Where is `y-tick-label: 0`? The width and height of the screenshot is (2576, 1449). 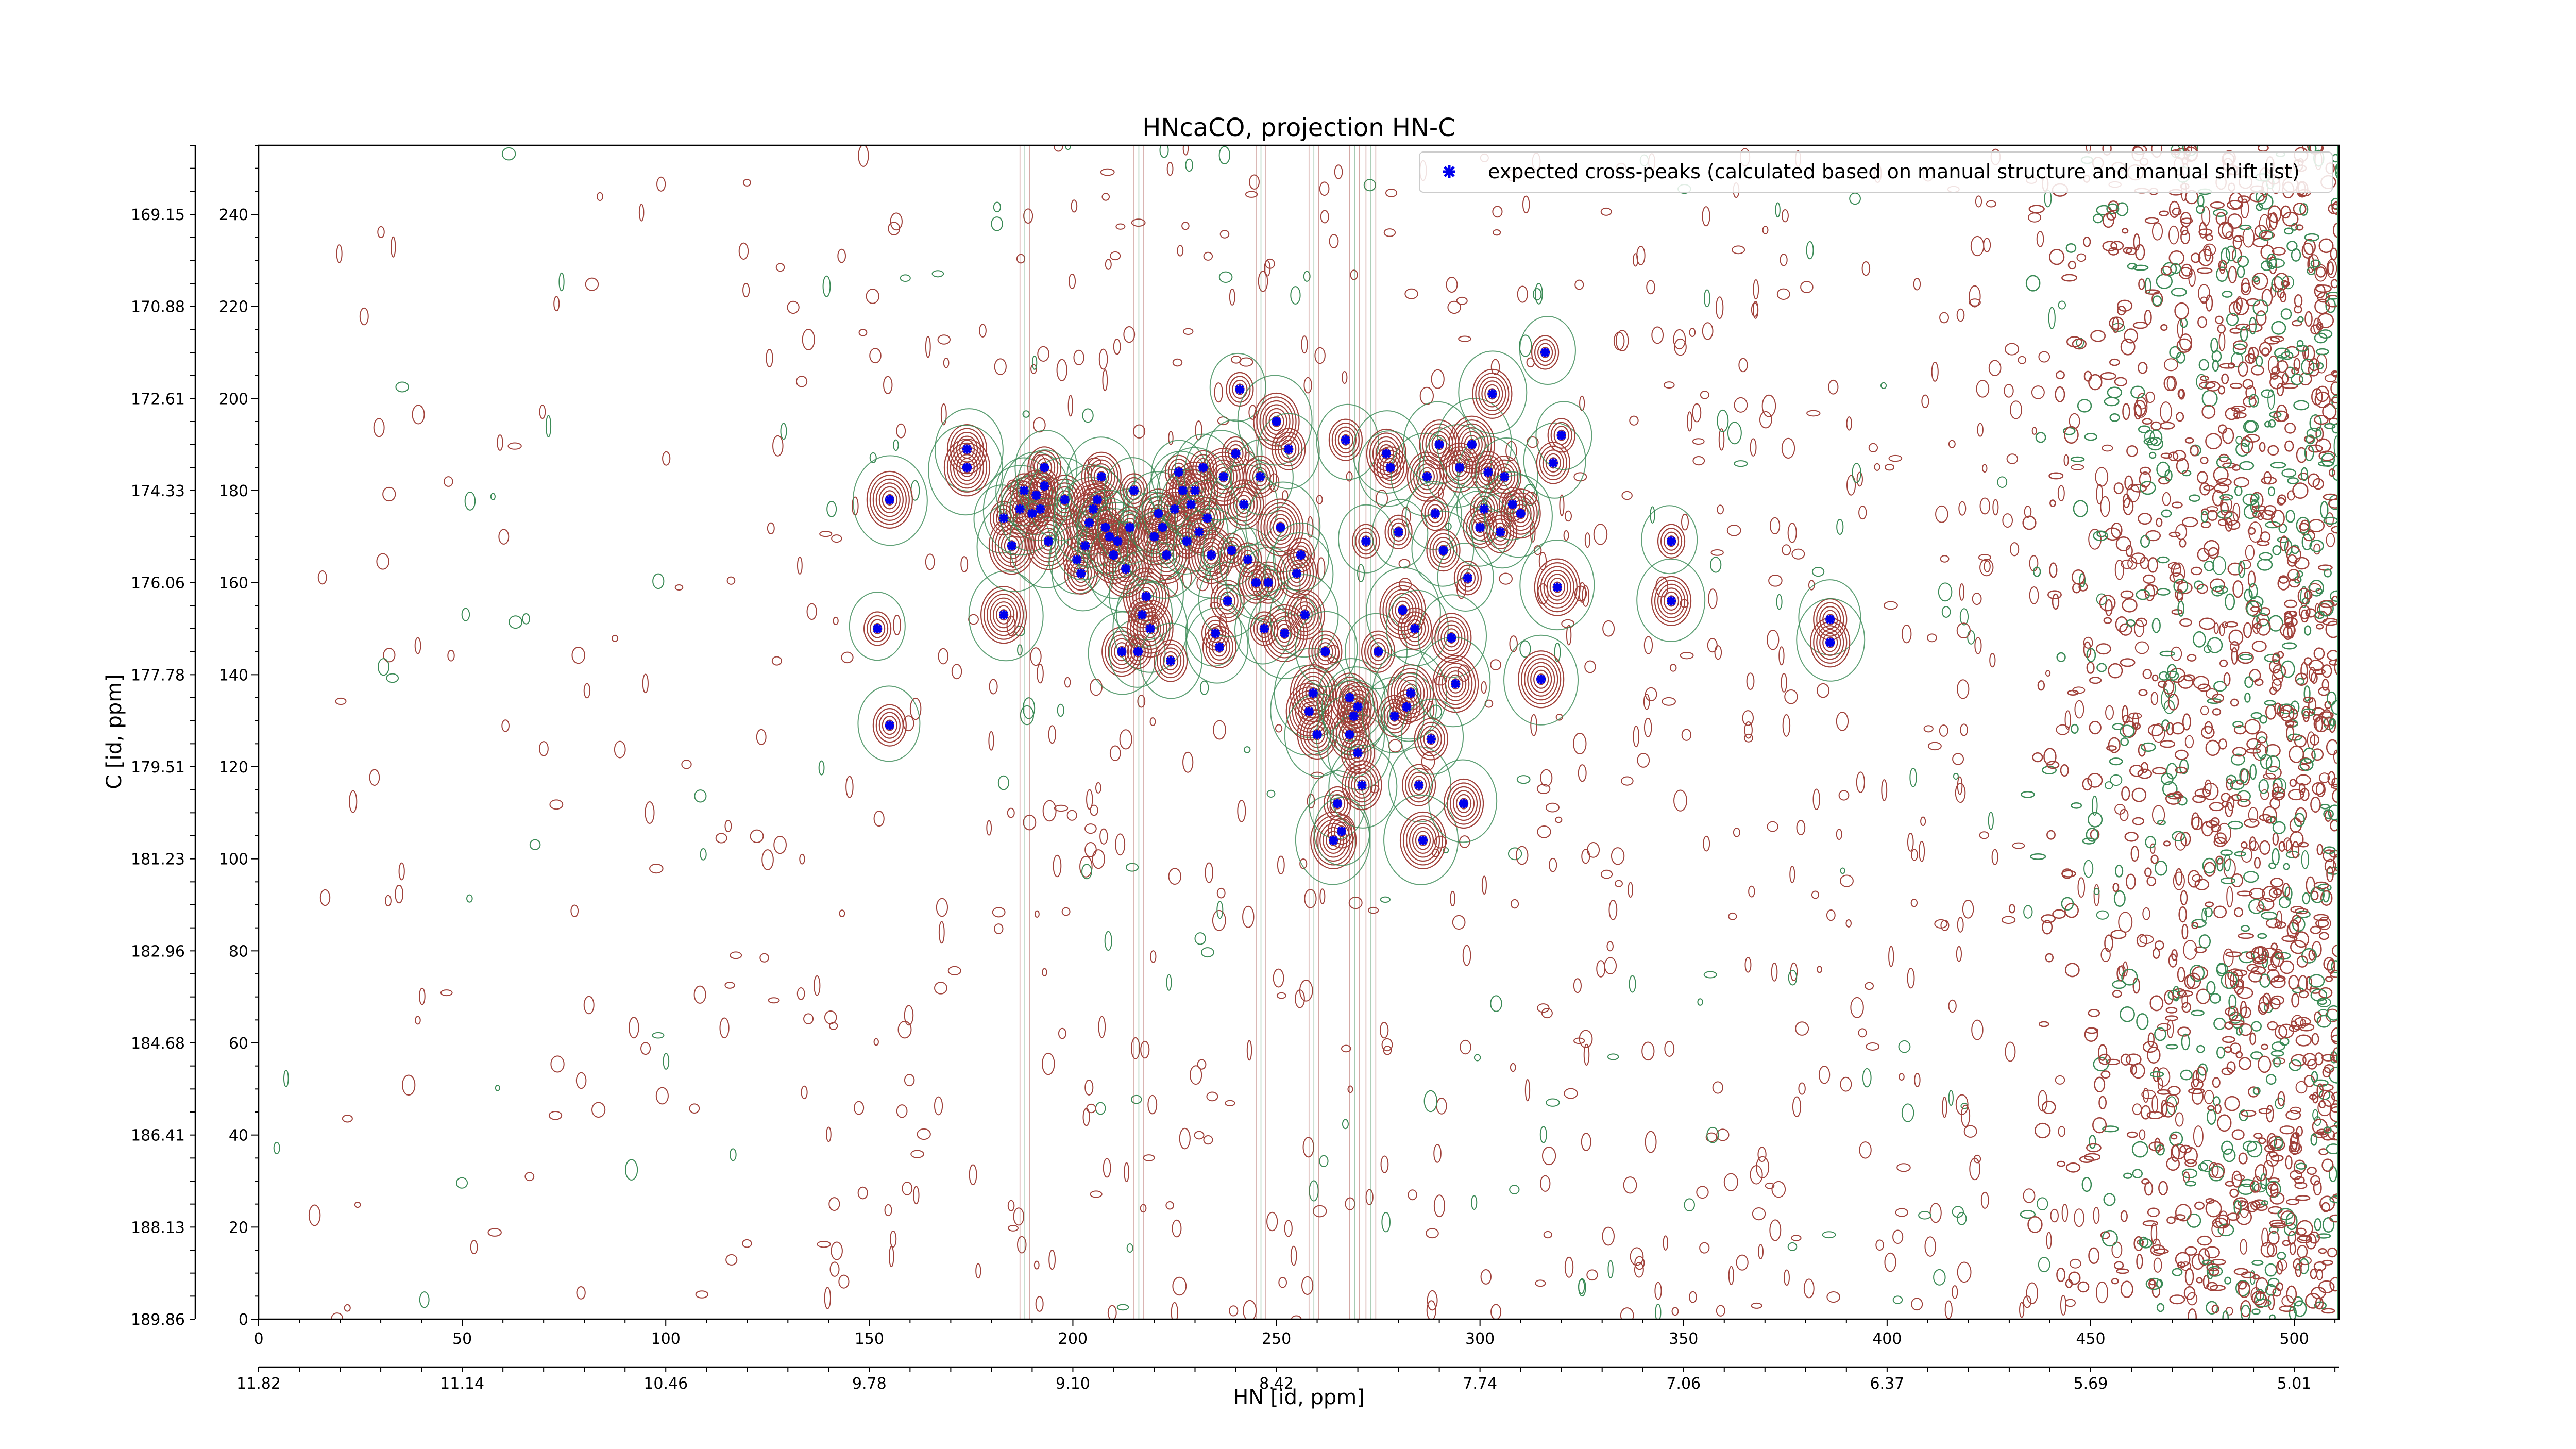 y-tick-label: 0 is located at coordinates (244, 1320).